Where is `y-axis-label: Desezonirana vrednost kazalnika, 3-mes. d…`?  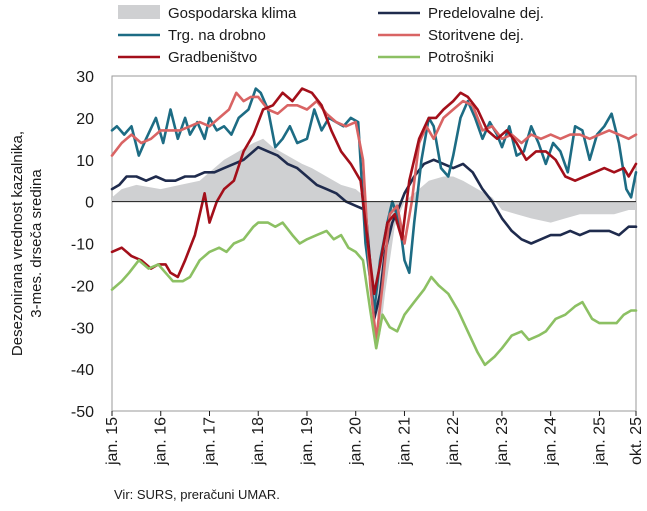
y-axis-label: Desezonirana vrednost kazalnika, 3-mes. d… is located at coordinates (27, 243).